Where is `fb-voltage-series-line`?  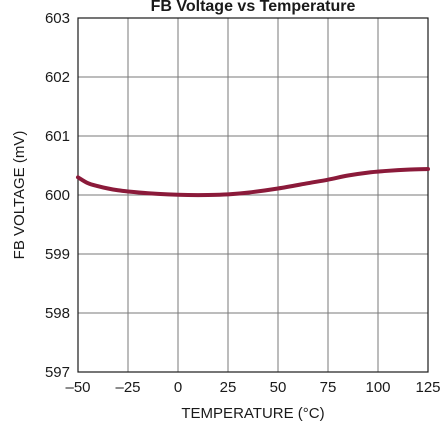
fb-voltage-series-line is located at coordinates (253, 182).